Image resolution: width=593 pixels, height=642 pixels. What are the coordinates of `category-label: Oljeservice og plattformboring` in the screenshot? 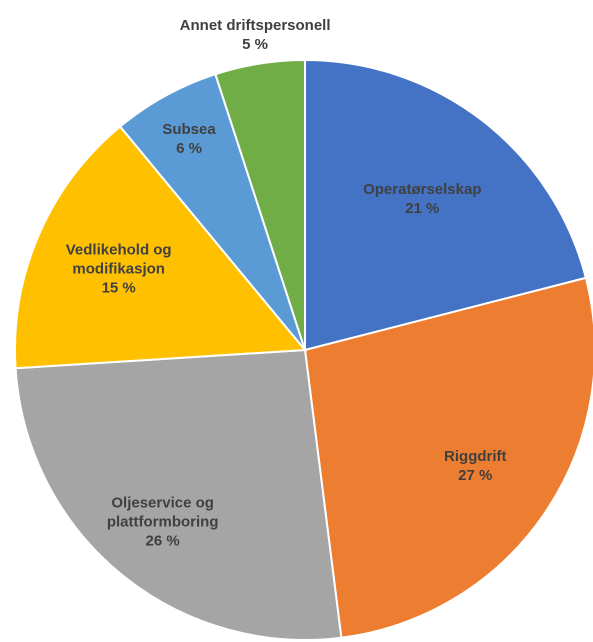 It's located at (162, 512).